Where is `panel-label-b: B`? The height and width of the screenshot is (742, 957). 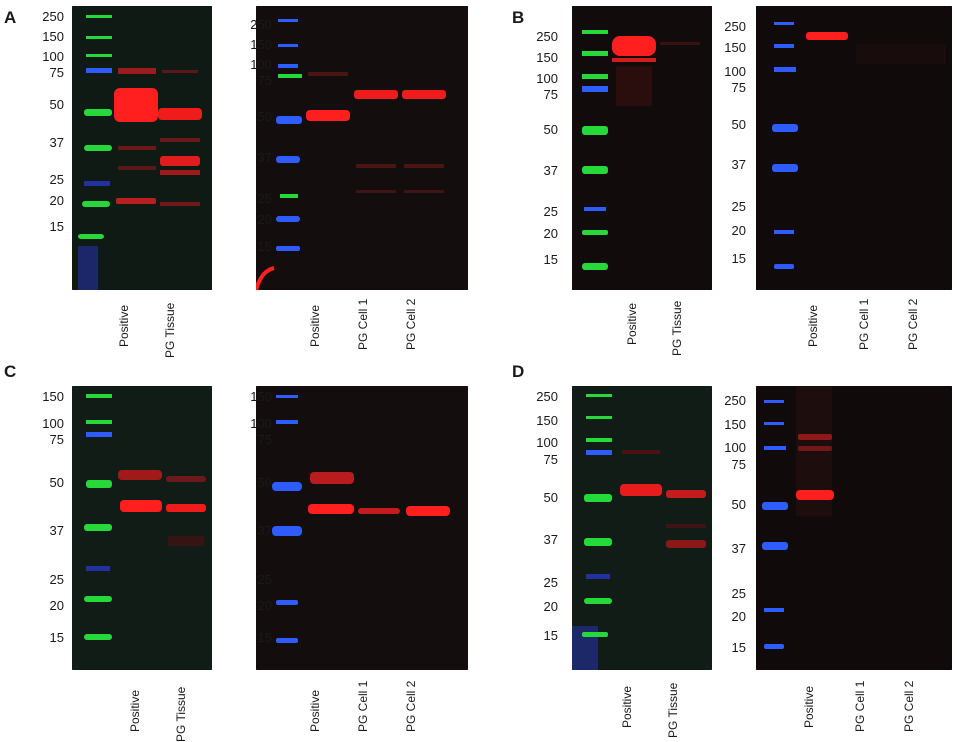 panel-label-b: B is located at coordinates (518, 17).